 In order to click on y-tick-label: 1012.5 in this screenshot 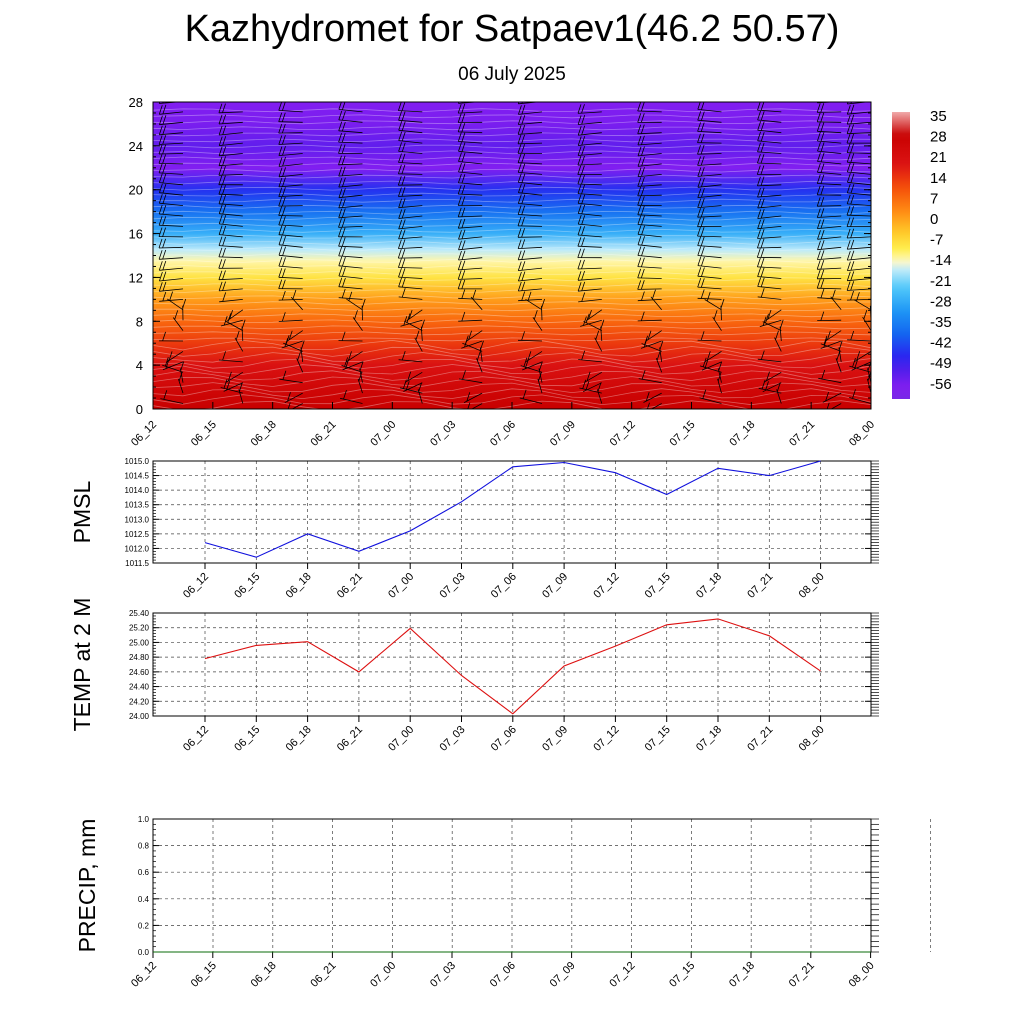, I will do `click(137, 534)`.